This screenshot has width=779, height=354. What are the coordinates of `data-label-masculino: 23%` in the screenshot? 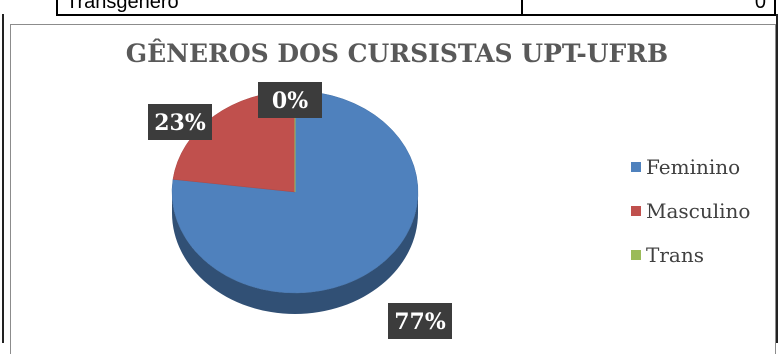 It's located at (180, 122).